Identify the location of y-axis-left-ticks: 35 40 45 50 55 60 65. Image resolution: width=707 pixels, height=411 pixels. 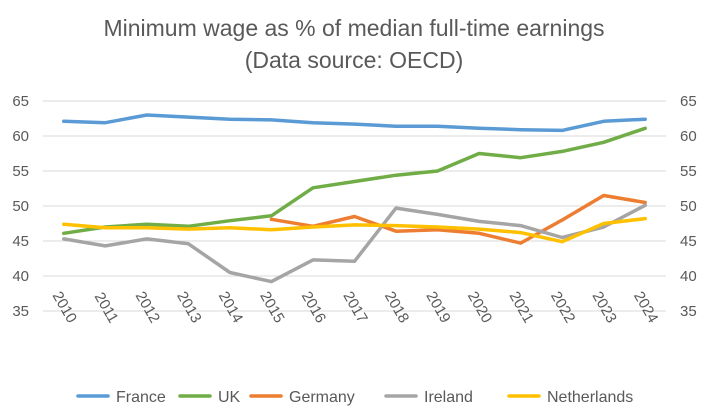
(20, 206).